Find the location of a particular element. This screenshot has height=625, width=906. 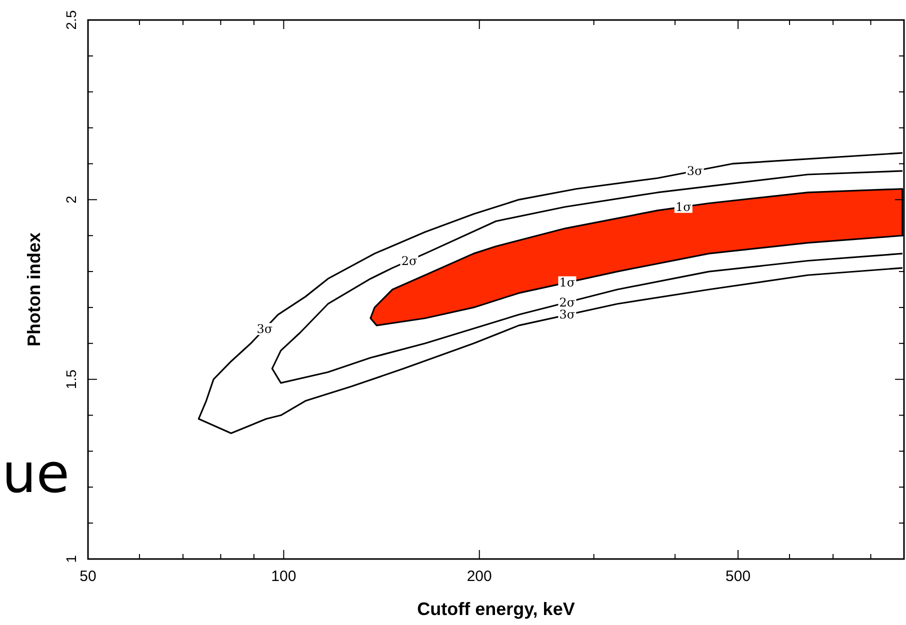

y-tick-label: 2 is located at coordinates (71, 200).